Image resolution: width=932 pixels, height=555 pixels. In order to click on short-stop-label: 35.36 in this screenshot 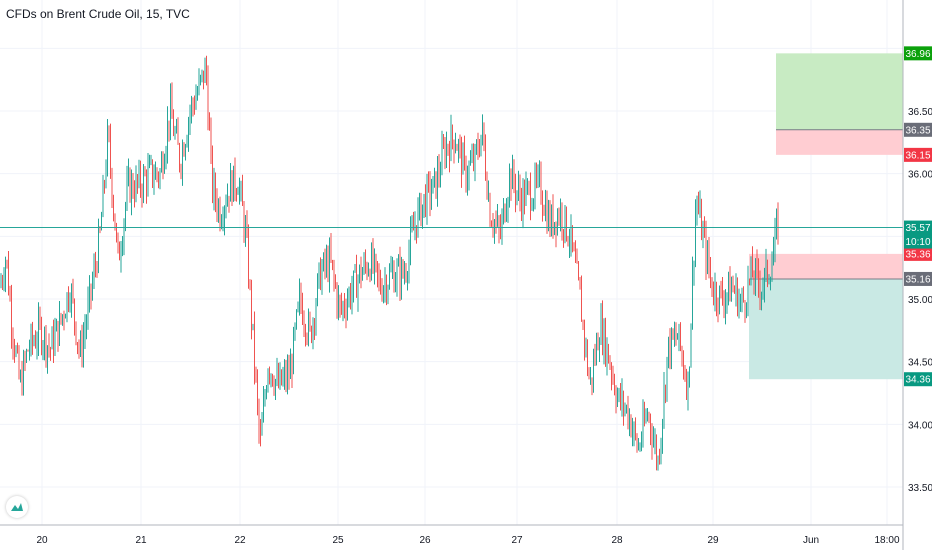, I will do `click(917, 254)`.